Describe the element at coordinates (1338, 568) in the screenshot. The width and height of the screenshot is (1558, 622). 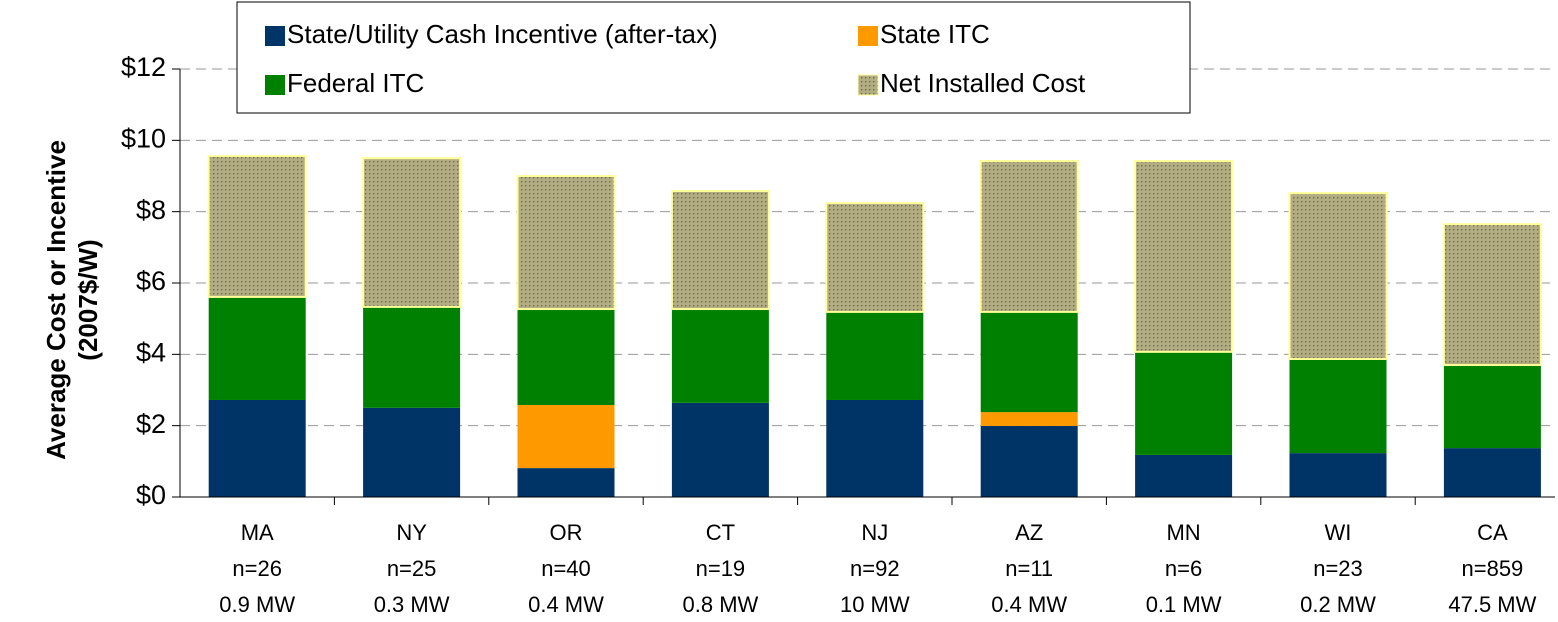
I see `x-tick-label: n=23` at that location.